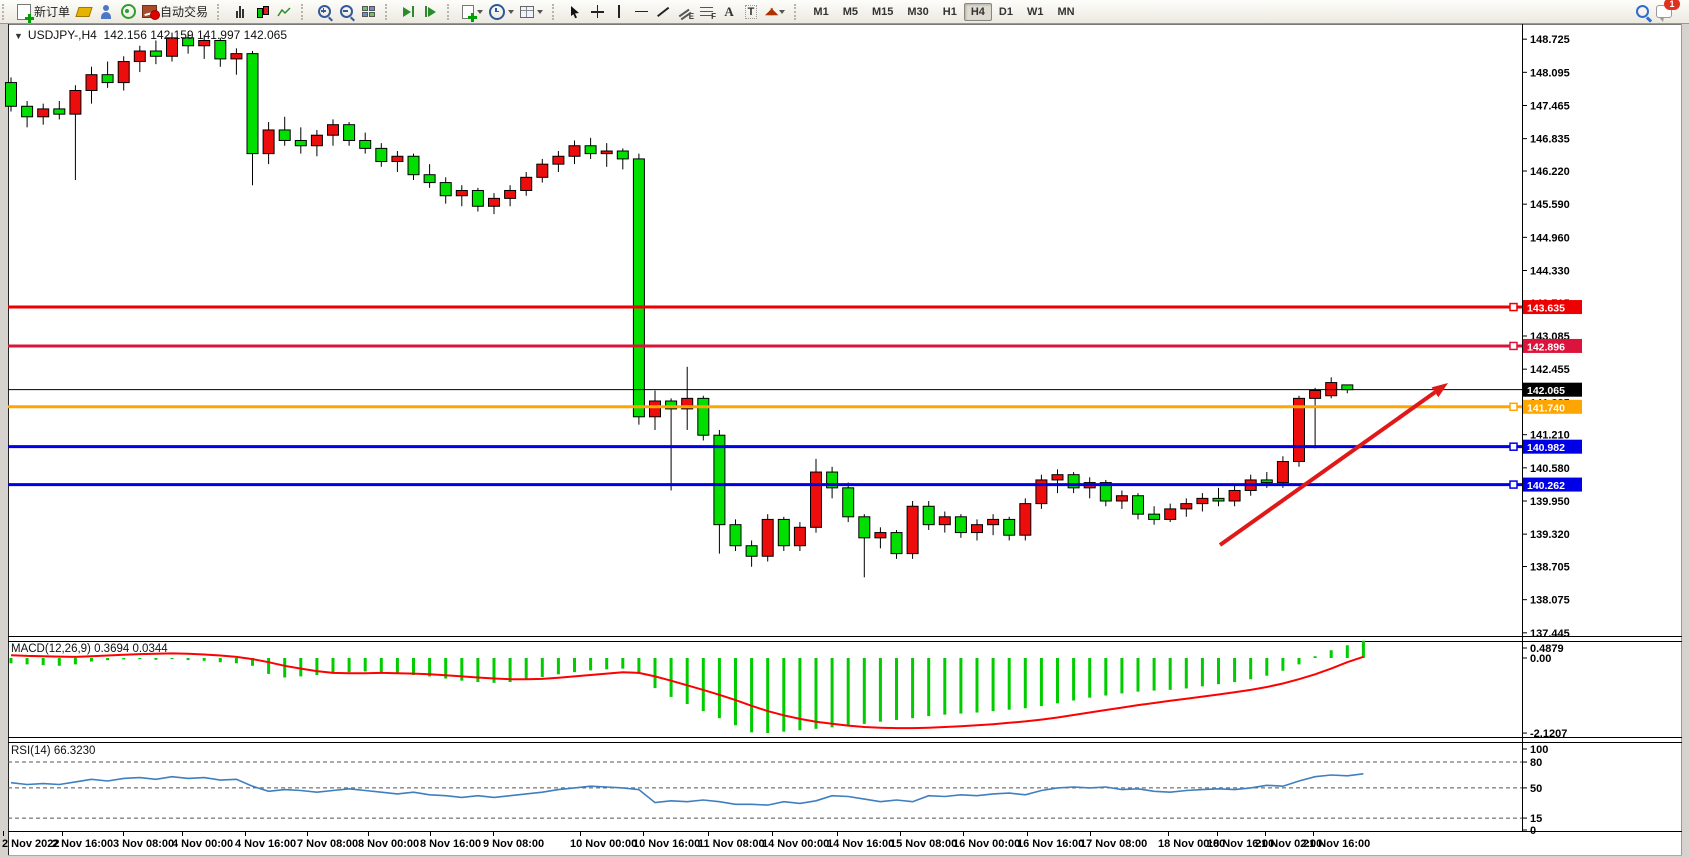  I want to click on svg-text: 14 Nov 16:00, so click(860, 844).